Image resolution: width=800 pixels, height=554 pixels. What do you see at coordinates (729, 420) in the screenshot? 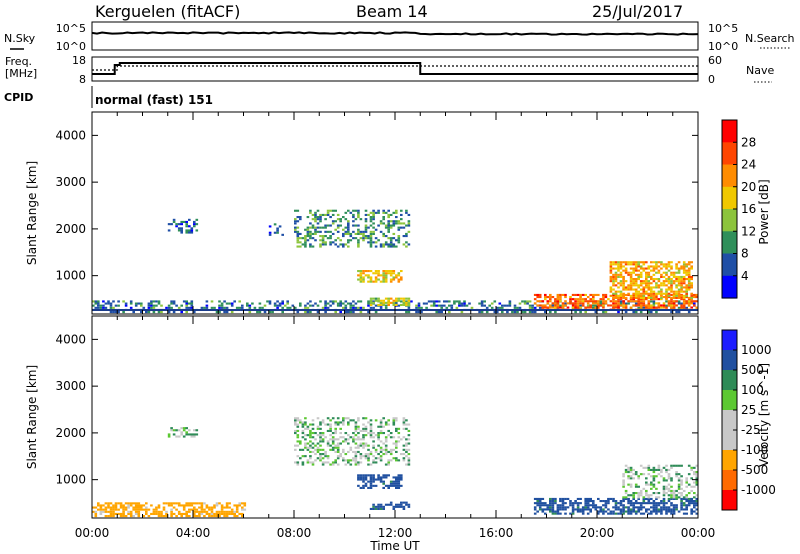
I see `colorbar-cell` at bounding box center [729, 420].